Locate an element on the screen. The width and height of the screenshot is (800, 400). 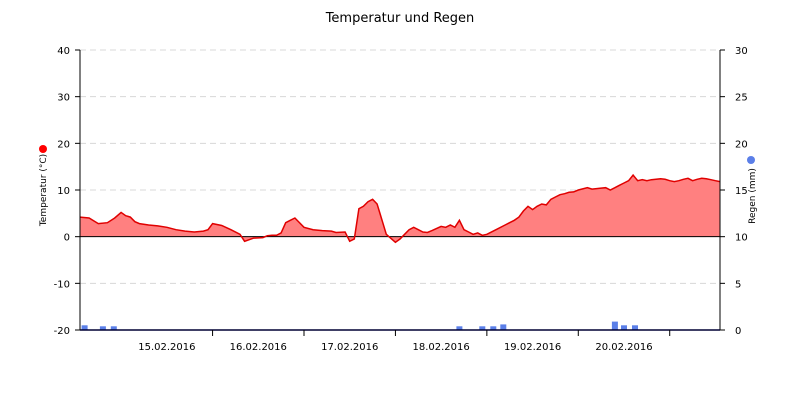
y-right-title-group: Regen (mm) is located at coordinates (753, 196).